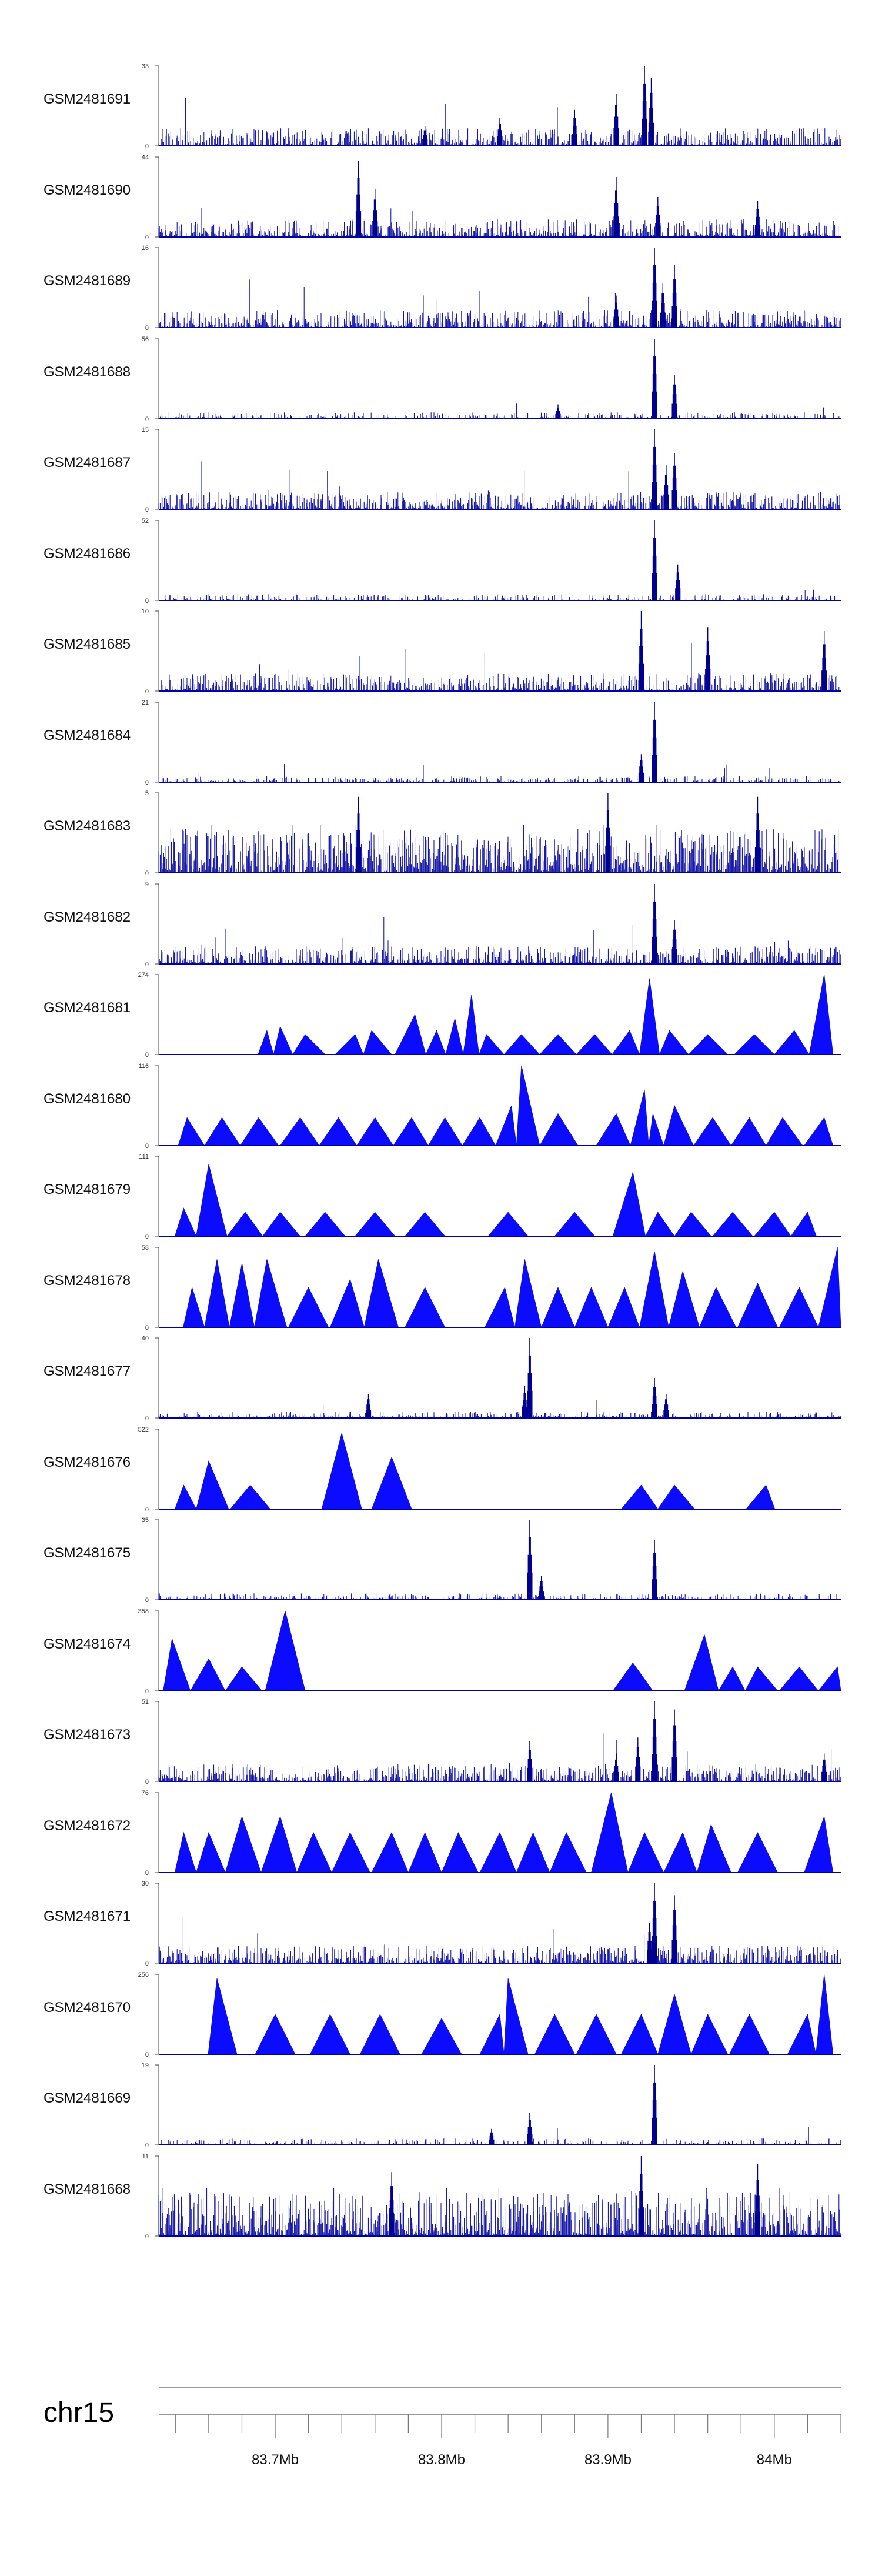 The height and width of the screenshot is (2576, 882). Describe the element at coordinates (87, 1280) in the screenshot. I see `track-label: GSM2481678` at that location.